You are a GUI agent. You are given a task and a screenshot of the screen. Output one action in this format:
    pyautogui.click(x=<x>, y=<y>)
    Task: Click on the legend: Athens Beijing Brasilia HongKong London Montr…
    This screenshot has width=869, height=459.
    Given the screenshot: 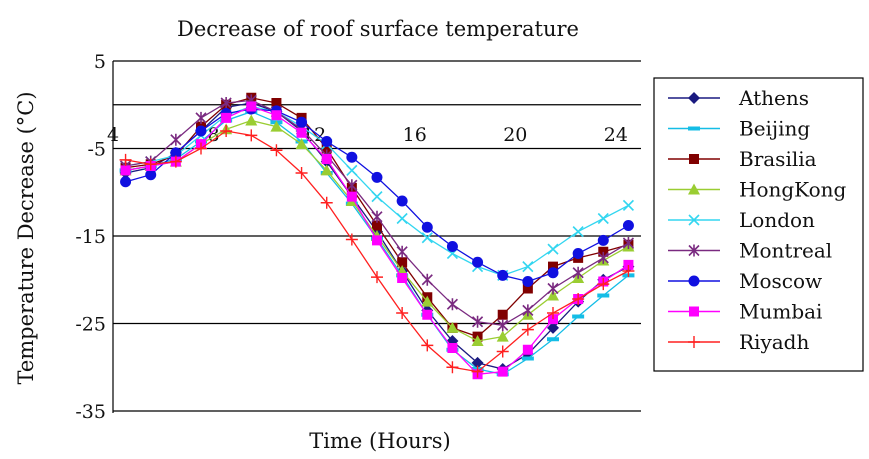 What is the action you would take?
    pyautogui.click(x=757, y=220)
    